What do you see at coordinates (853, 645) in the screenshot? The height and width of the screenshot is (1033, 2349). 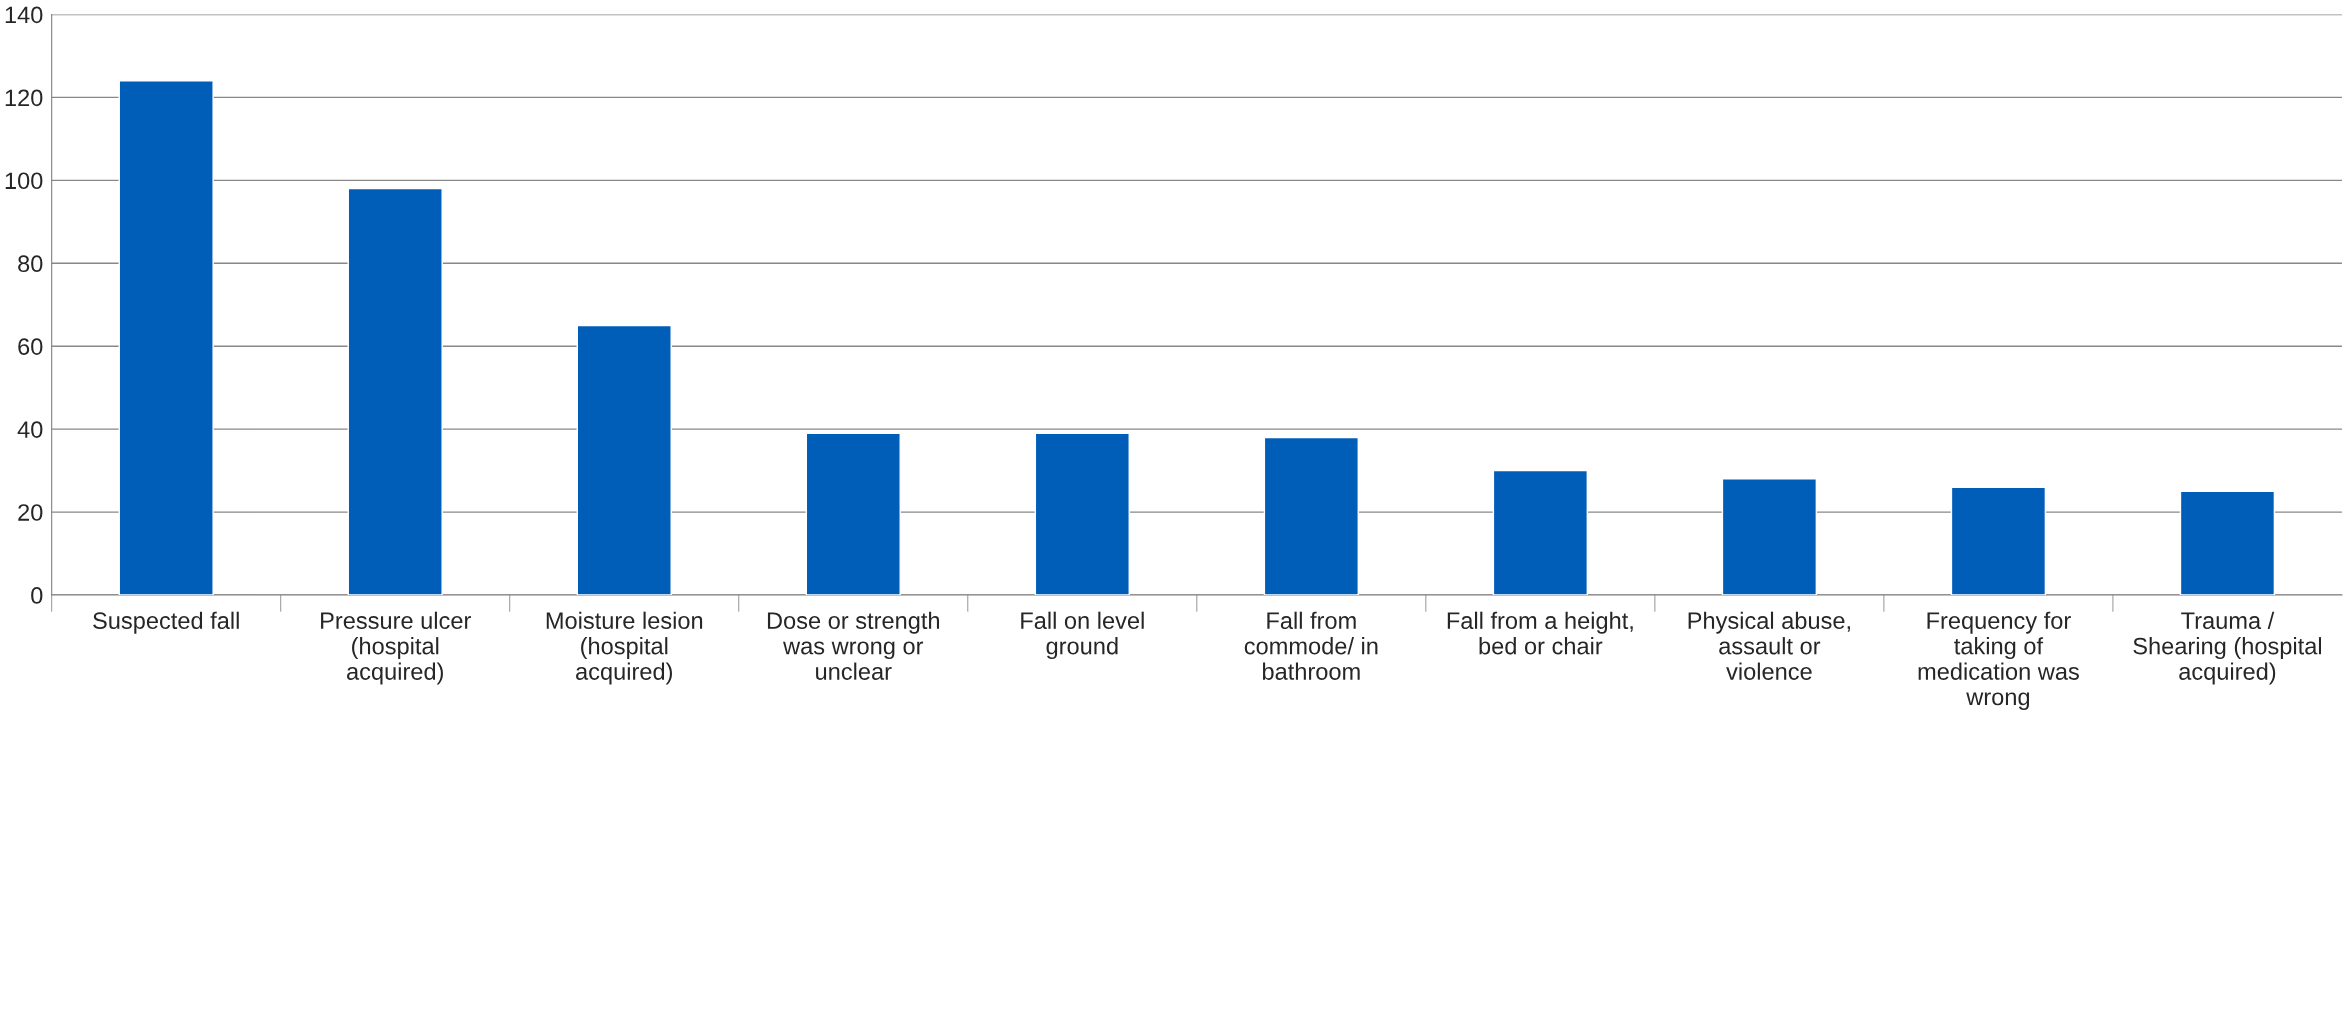 I see `x-tick-label: Dose or strength was wrong or unclear` at bounding box center [853, 645].